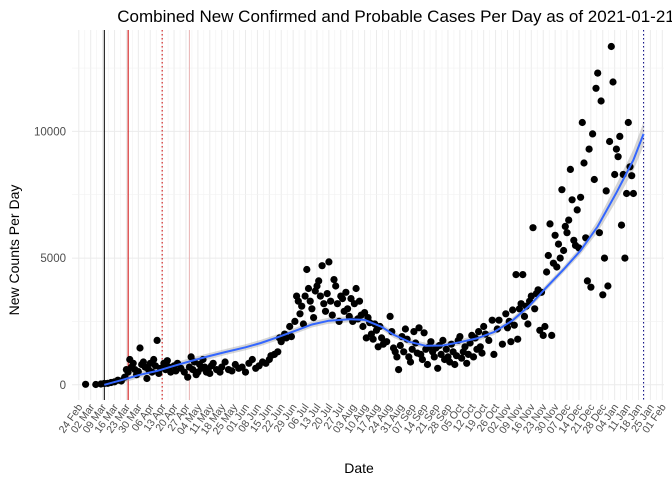 The width and height of the screenshot is (672, 480). What do you see at coordinates (14, 250) in the screenshot?
I see `y-axis-label: New Counts Per Day` at bounding box center [14, 250].